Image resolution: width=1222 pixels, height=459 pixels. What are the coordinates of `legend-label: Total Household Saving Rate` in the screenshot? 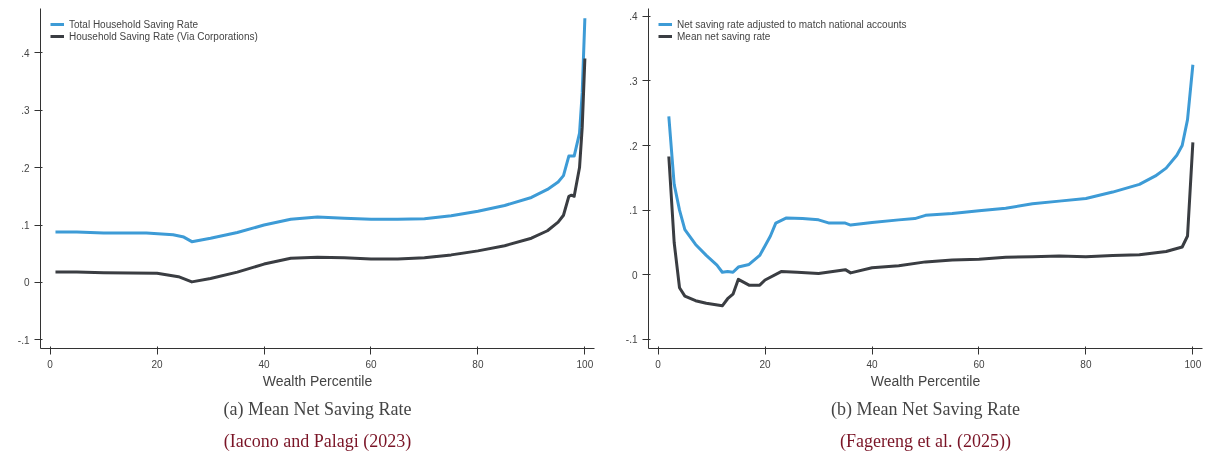 It's located at (133, 24).